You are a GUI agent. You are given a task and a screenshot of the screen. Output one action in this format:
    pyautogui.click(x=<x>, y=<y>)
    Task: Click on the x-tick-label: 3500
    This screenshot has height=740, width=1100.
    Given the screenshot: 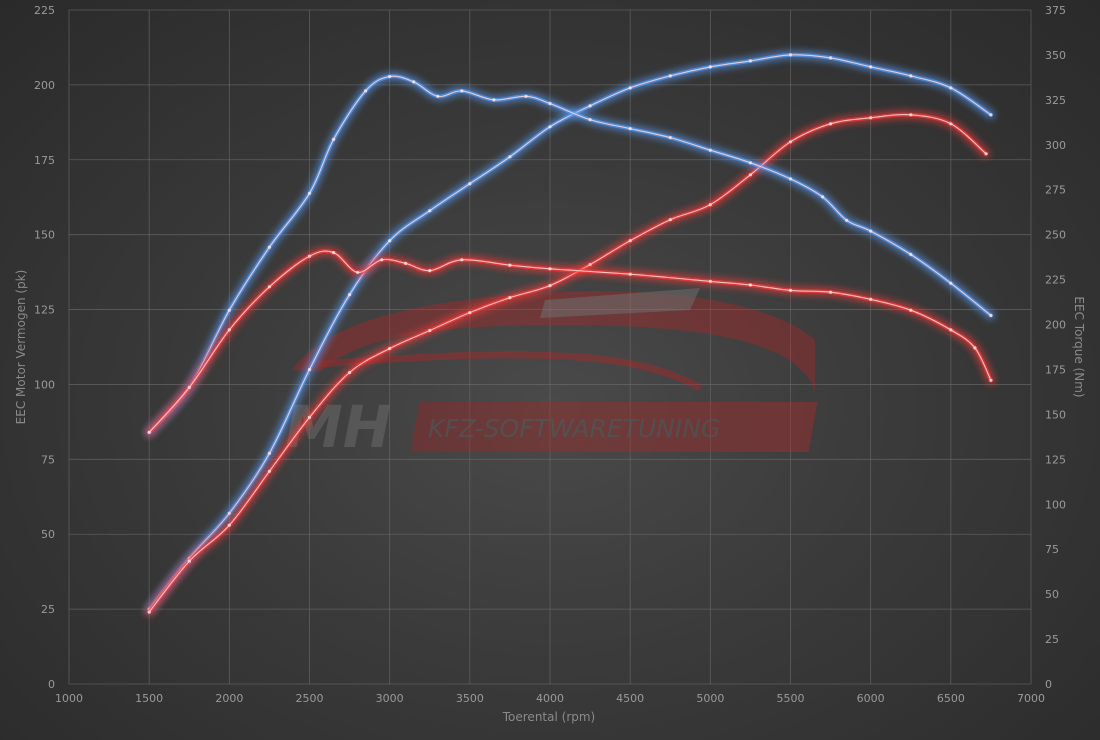 What is the action you would take?
    pyautogui.click(x=470, y=698)
    